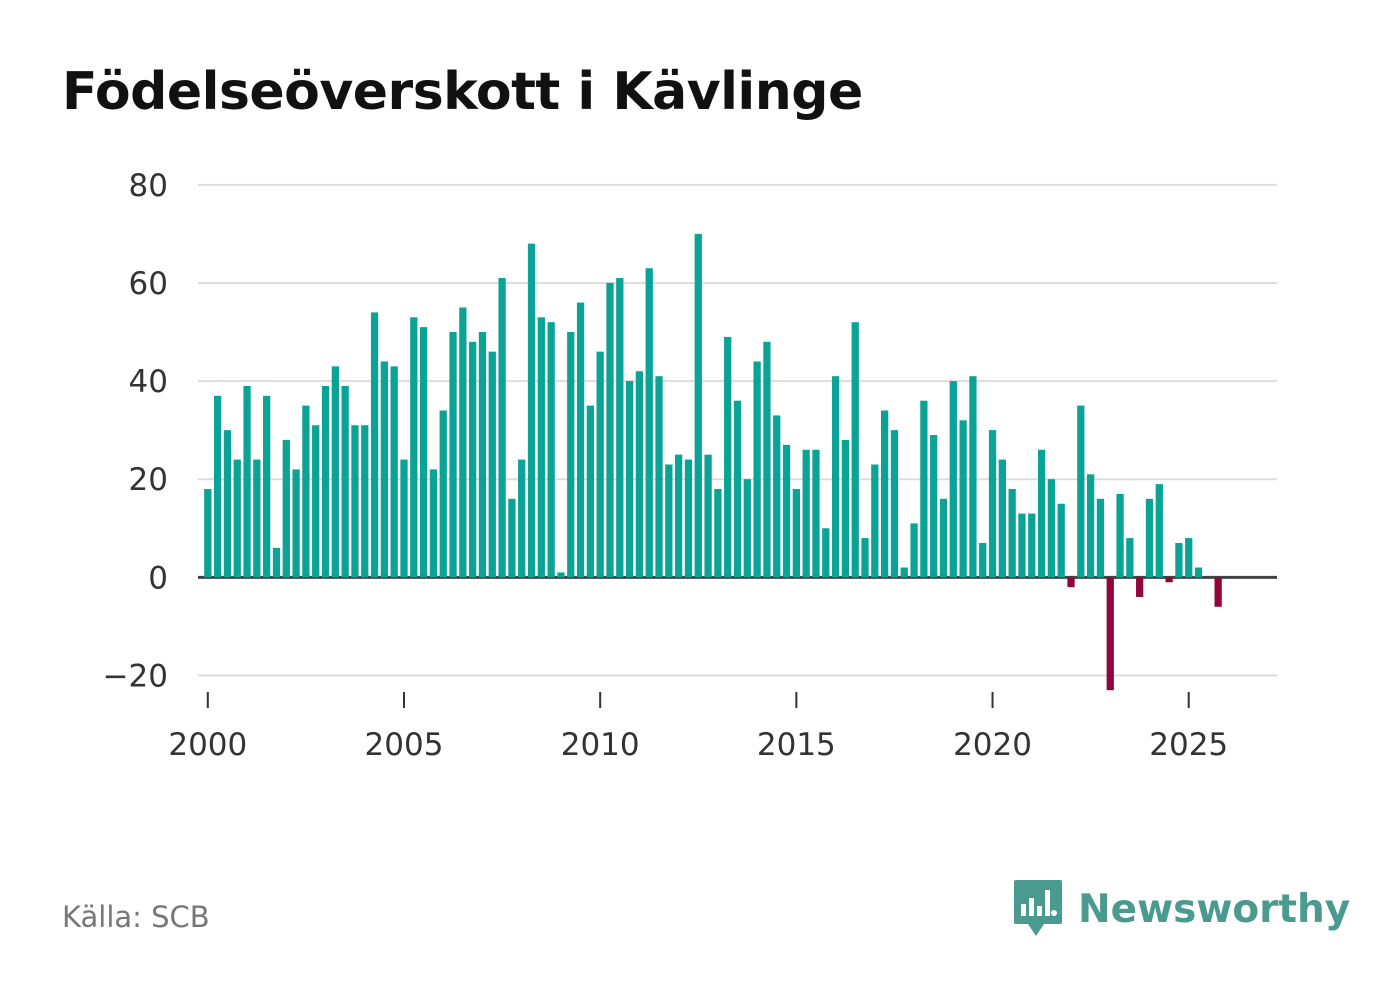  I want to click on x-tick-label: 2010, so click(600, 745).